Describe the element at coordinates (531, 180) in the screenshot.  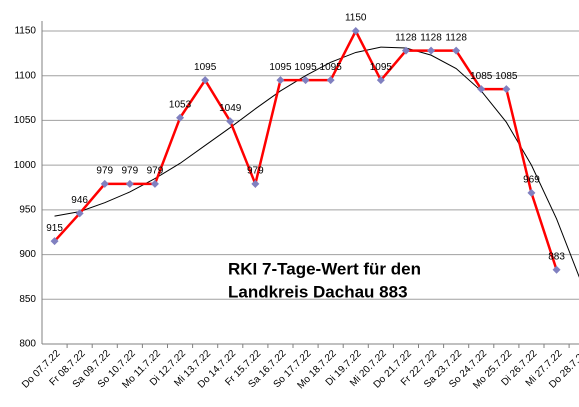
I see `data-label: 969` at that location.